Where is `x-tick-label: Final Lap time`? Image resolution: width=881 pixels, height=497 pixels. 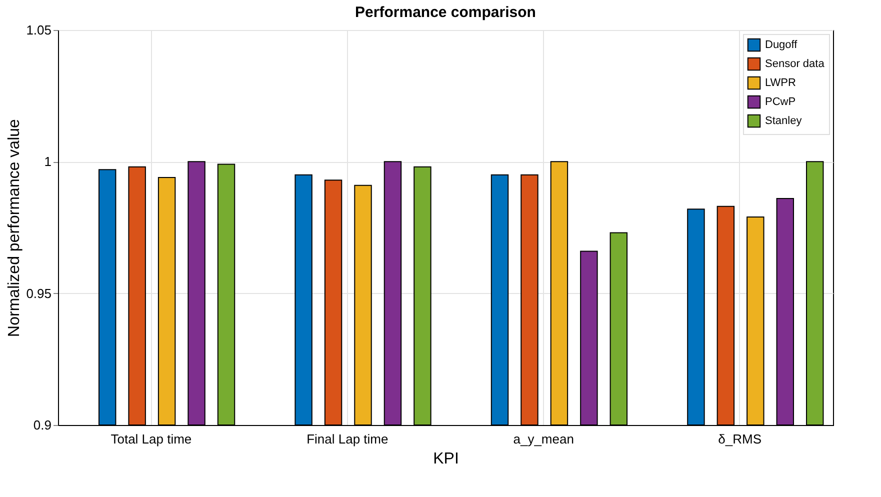
x-tick-label: Final Lap time is located at coordinates (347, 439).